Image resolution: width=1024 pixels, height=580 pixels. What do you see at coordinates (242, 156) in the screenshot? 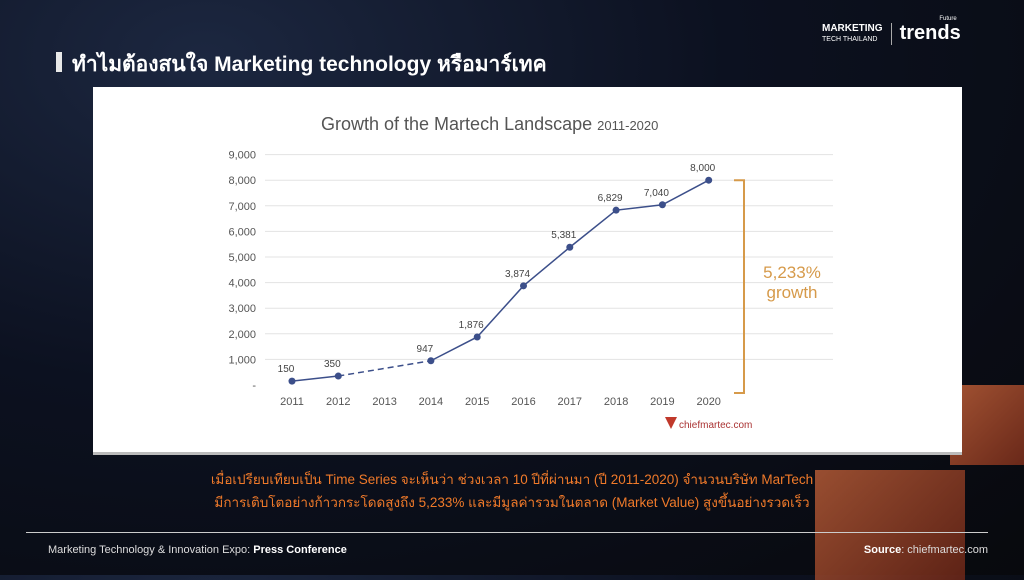
I see `y-tick-label: 9,000` at bounding box center [242, 156].